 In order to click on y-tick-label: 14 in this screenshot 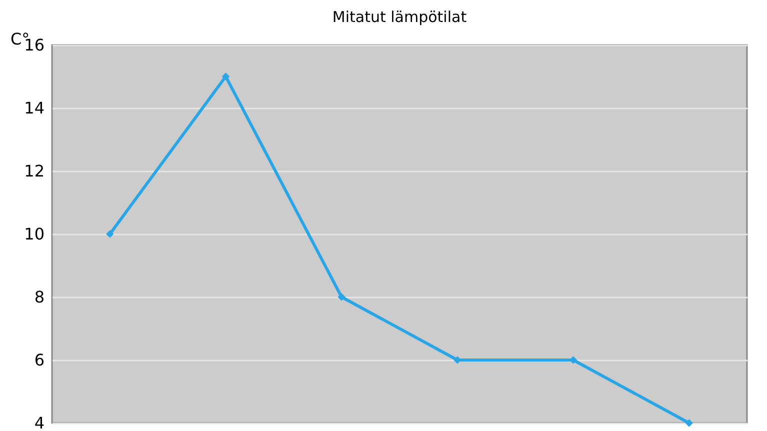, I will do `click(34, 108)`.